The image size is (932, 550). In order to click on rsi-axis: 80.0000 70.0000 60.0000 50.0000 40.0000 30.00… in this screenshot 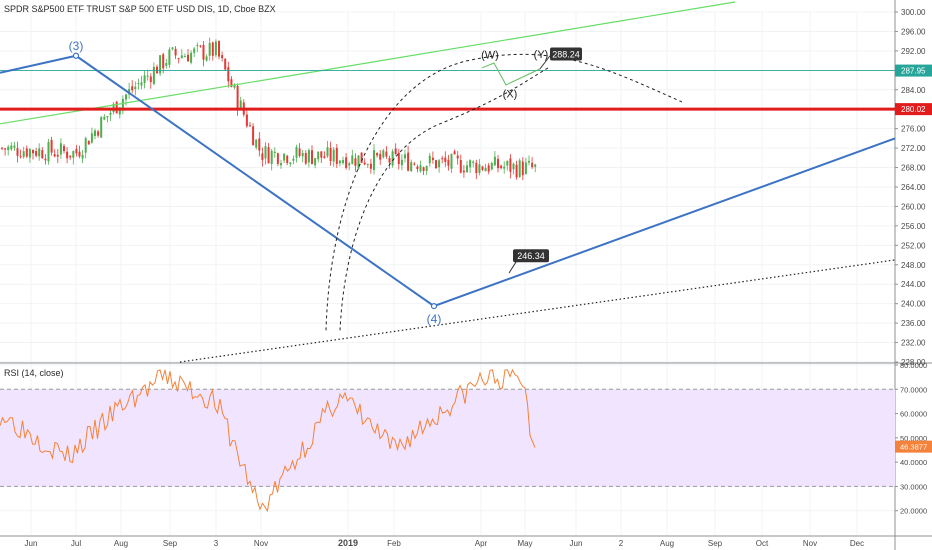, I will do `click(913, 438)`.